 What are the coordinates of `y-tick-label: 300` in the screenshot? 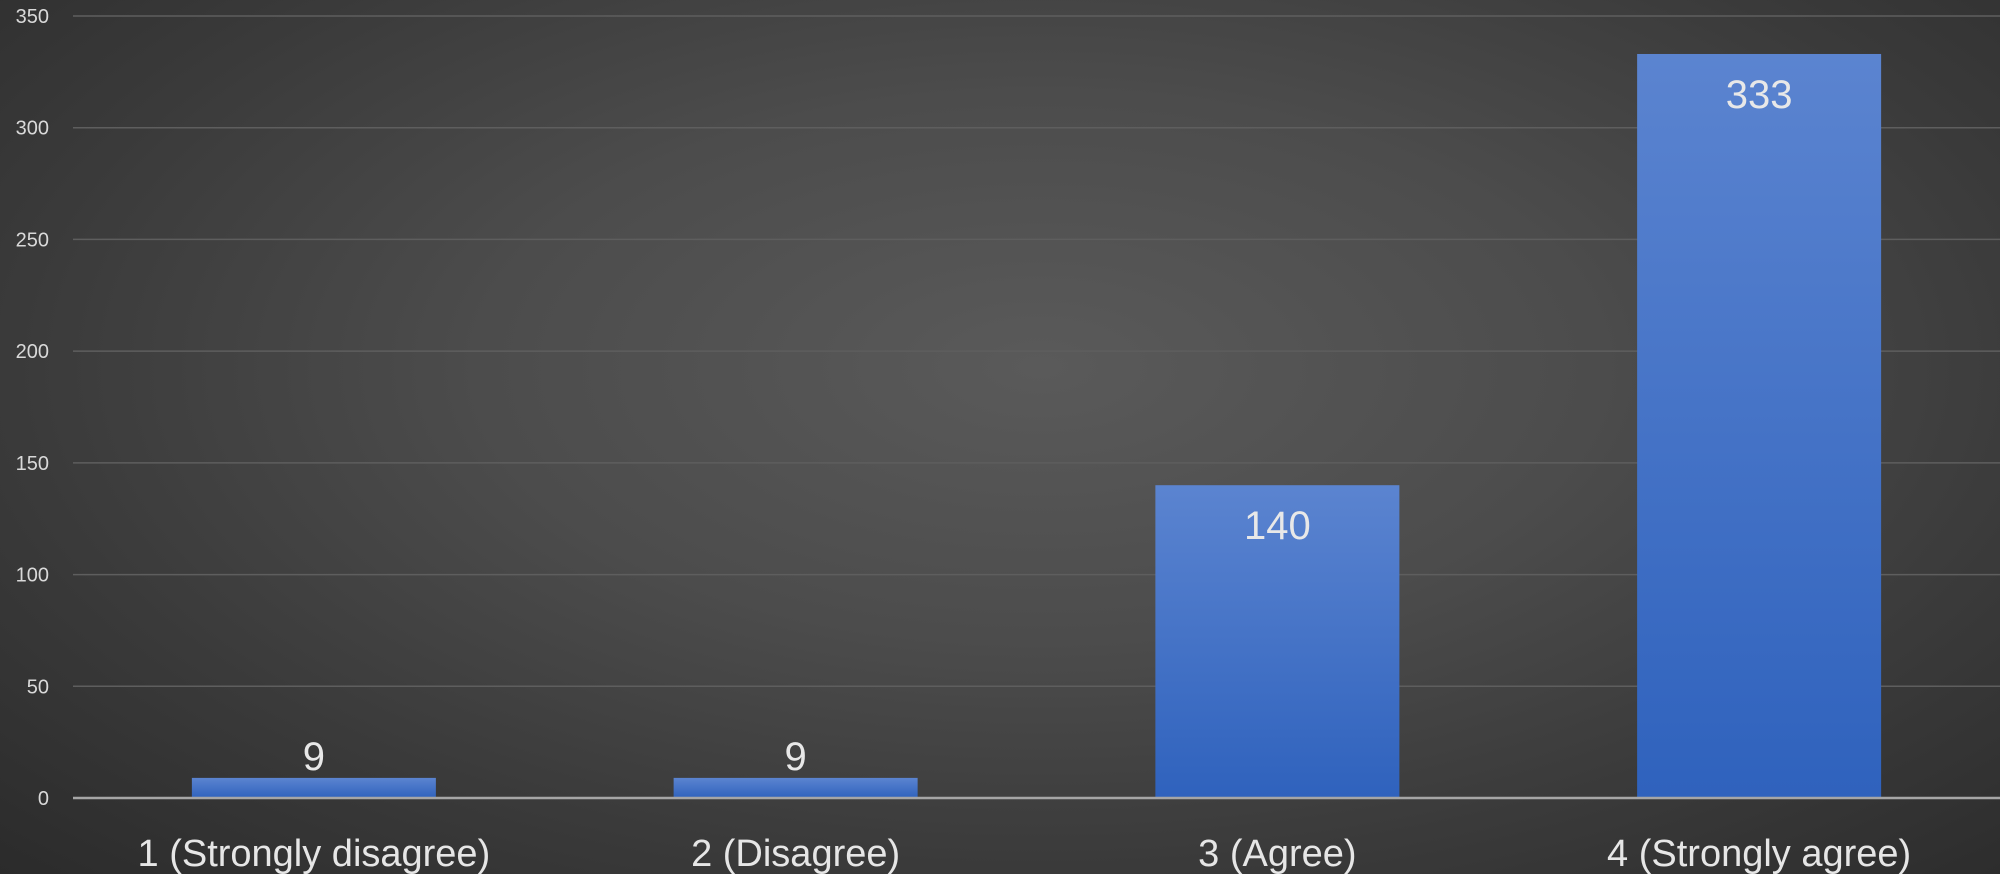 It's located at (32, 129).